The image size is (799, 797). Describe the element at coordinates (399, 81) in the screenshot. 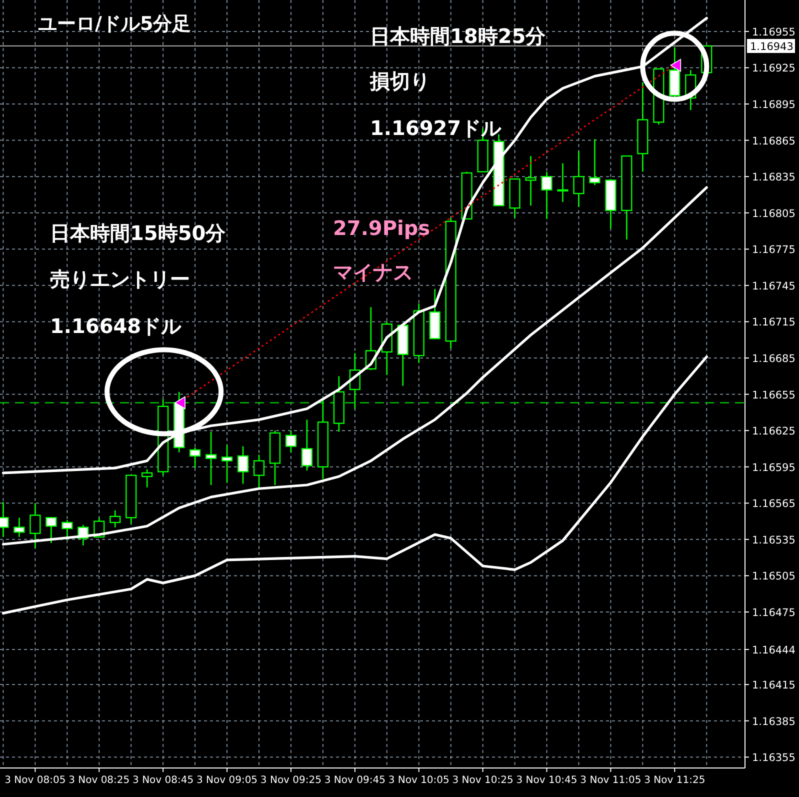

I see `annotation: 損切り` at that location.